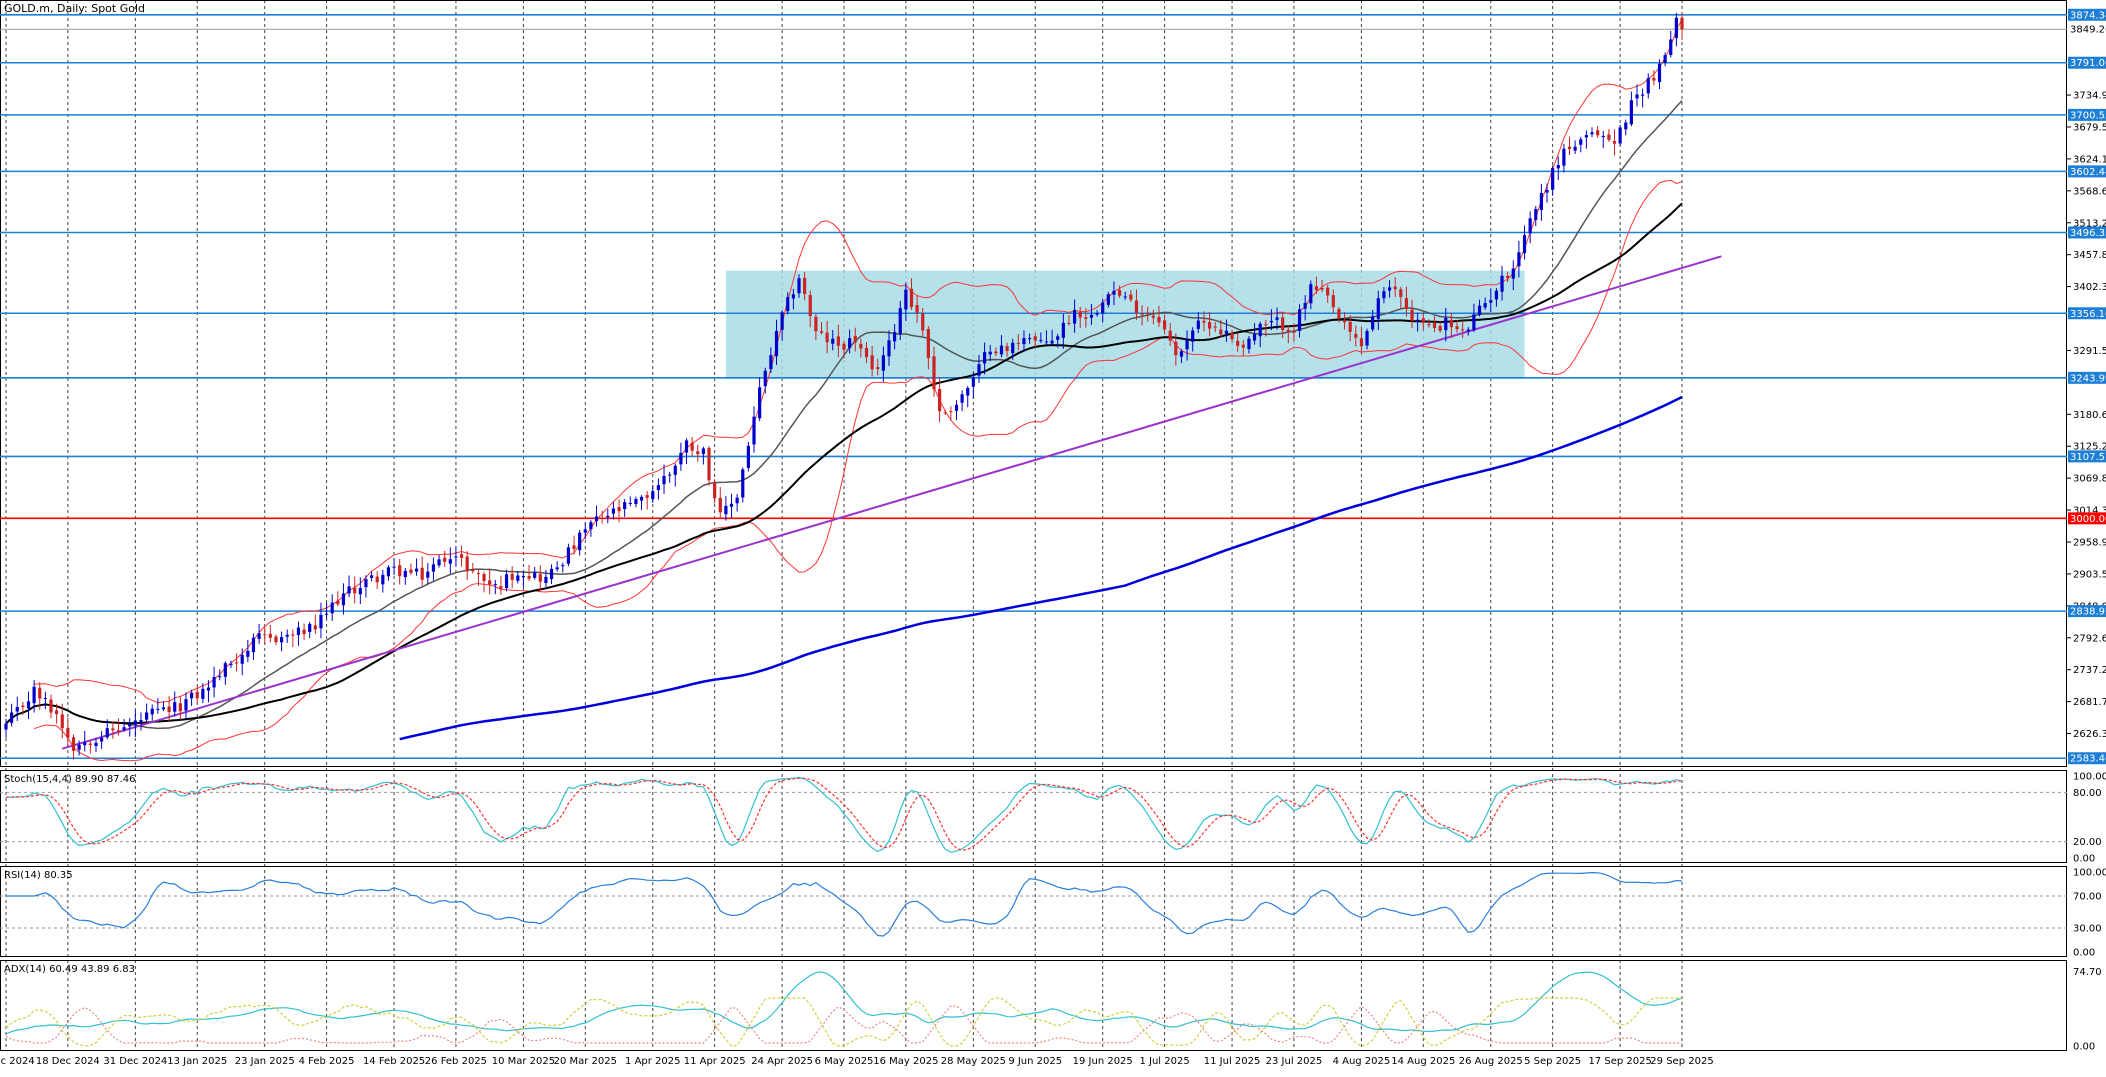 The height and width of the screenshot is (1077, 2106). Describe the element at coordinates (1164, 1061) in the screenshot. I see `x-axis-label: 1 Jul 2025` at that location.